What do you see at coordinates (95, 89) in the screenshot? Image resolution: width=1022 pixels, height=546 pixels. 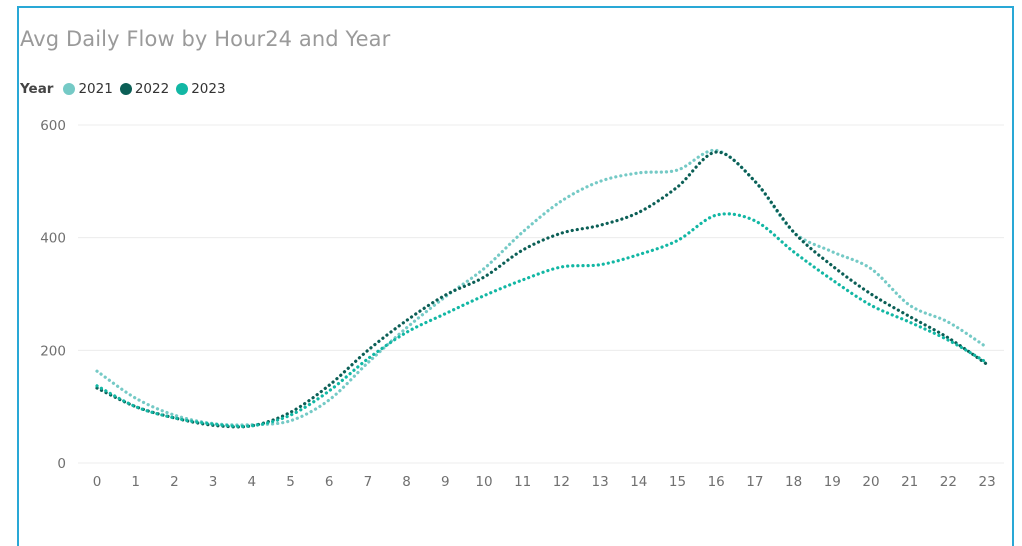 I see `legend-label-2021: 2021` at bounding box center [95, 89].